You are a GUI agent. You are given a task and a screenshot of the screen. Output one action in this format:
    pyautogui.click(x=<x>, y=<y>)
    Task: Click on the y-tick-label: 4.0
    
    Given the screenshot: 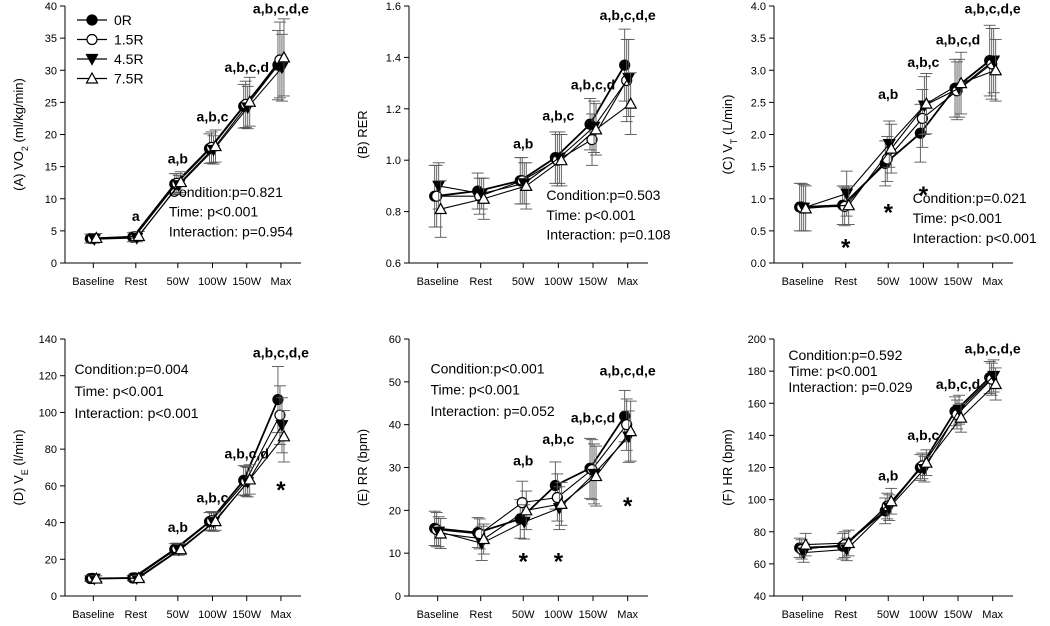 What is the action you would take?
    pyautogui.click(x=758, y=7)
    